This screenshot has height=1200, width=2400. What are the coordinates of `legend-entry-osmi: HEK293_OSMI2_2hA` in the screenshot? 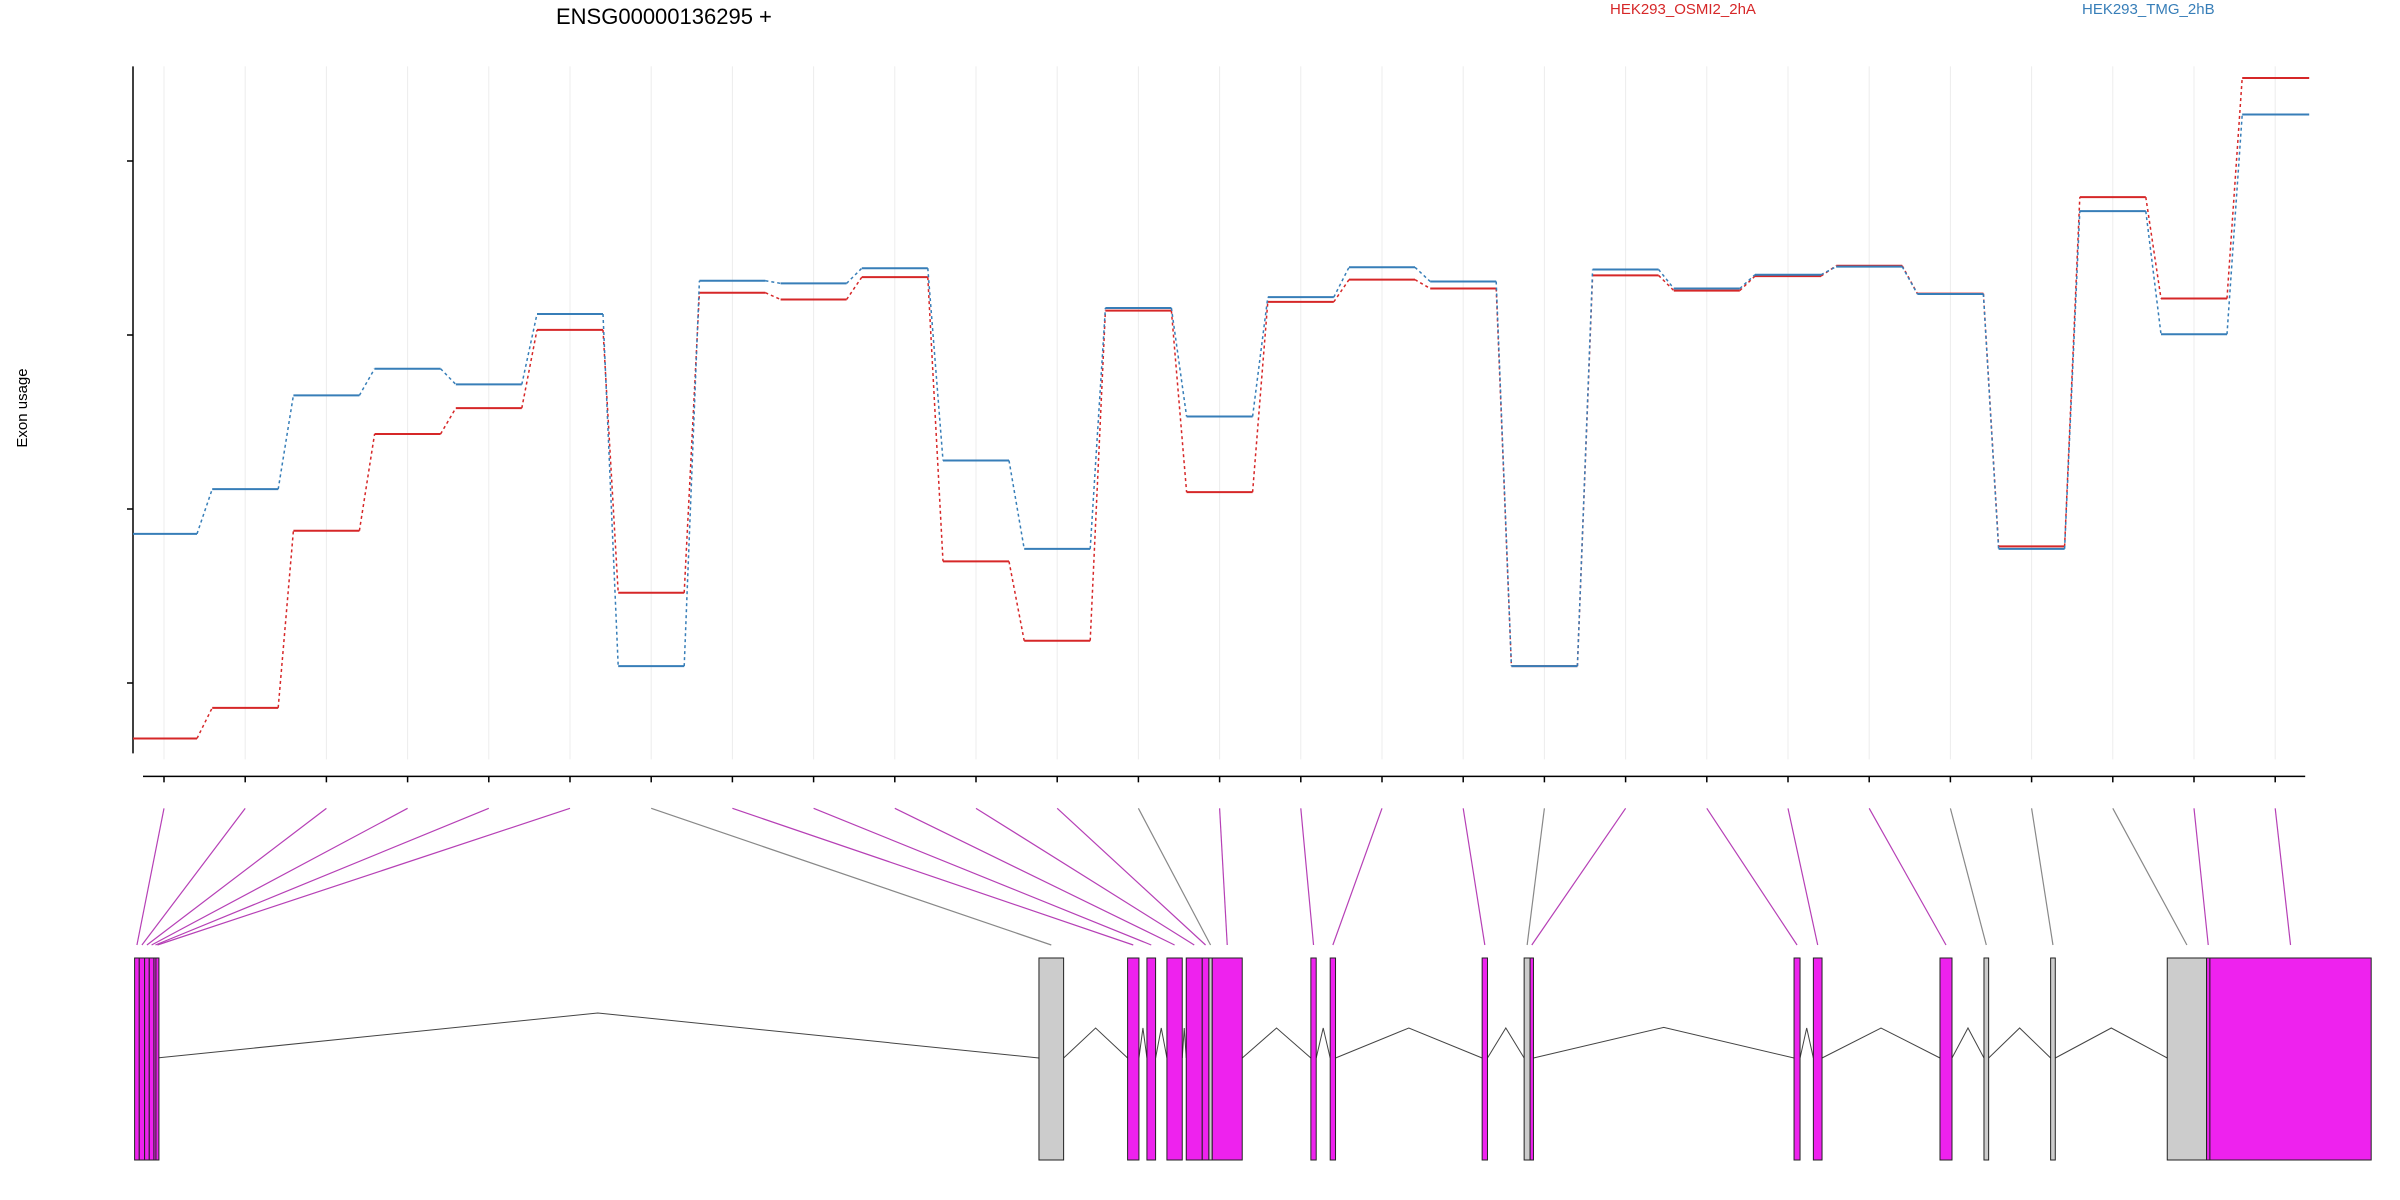 It's located at (1683, 9).